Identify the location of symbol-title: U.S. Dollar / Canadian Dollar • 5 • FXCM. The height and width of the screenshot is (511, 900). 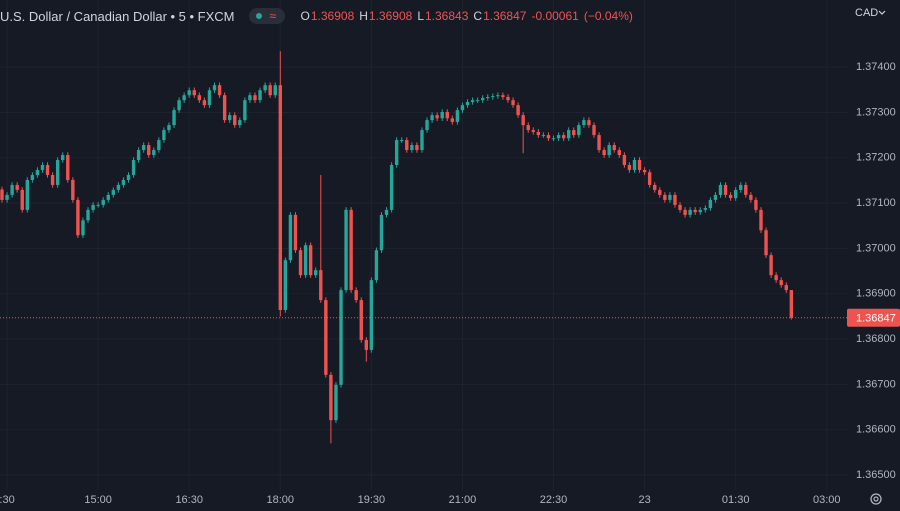
(117, 16).